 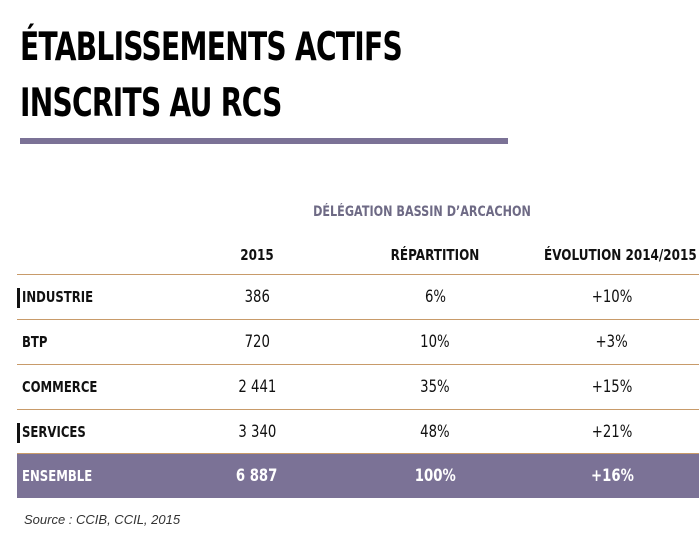 I want to click on row-label: BTP, so click(x=35, y=342).